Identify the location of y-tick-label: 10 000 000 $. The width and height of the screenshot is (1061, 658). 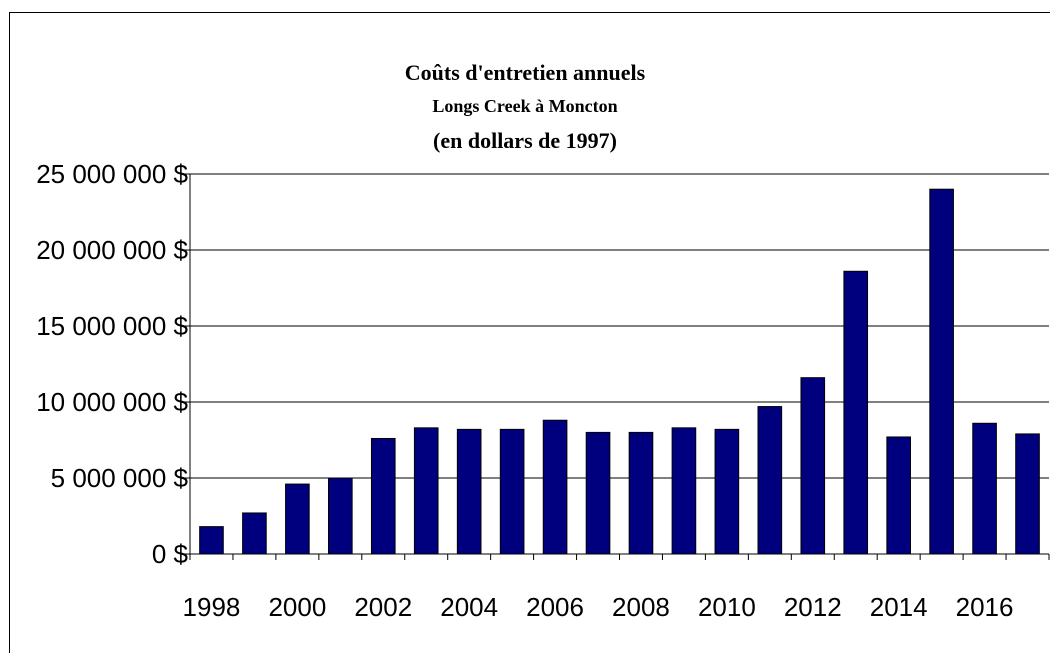
(112, 402).